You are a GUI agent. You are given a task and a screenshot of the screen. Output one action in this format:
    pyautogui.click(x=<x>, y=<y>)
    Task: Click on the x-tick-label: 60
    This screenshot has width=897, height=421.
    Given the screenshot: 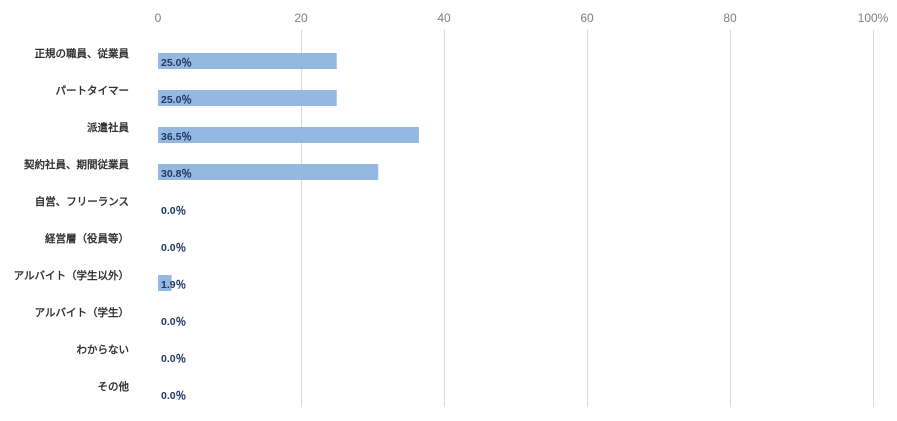 What is the action you would take?
    pyautogui.click(x=587, y=18)
    